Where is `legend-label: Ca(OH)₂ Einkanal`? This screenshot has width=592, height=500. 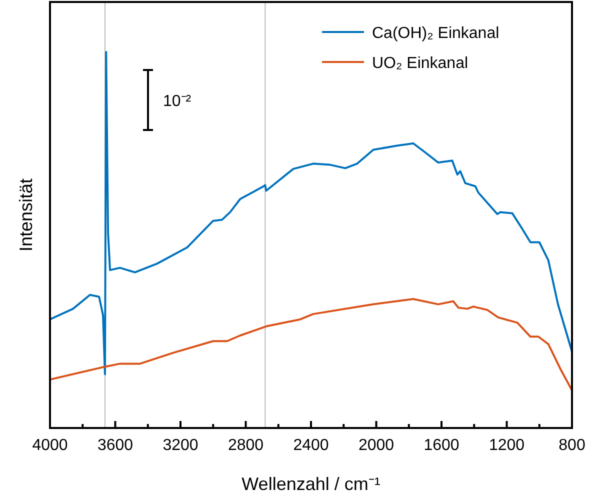
legend-label: Ca(OH)₂ Einkanal is located at coordinates (436, 33).